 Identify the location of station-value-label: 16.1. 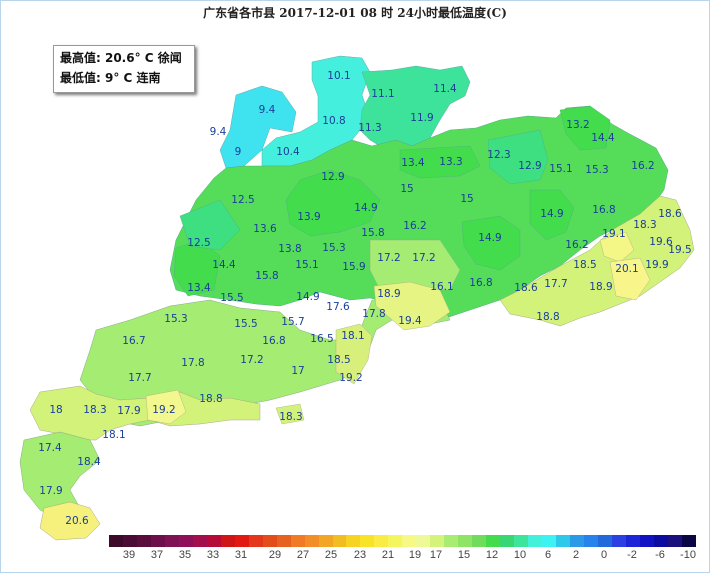
(442, 287).